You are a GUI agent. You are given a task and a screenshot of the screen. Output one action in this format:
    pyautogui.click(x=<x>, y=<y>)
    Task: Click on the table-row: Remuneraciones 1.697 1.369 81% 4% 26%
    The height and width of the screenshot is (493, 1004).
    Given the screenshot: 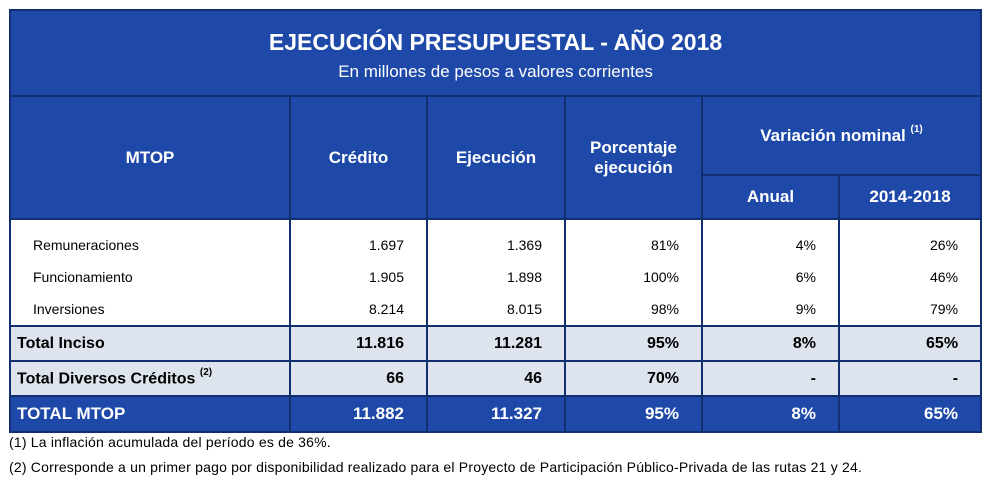 What is the action you would take?
    pyautogui.click(x=496, y=239)
    